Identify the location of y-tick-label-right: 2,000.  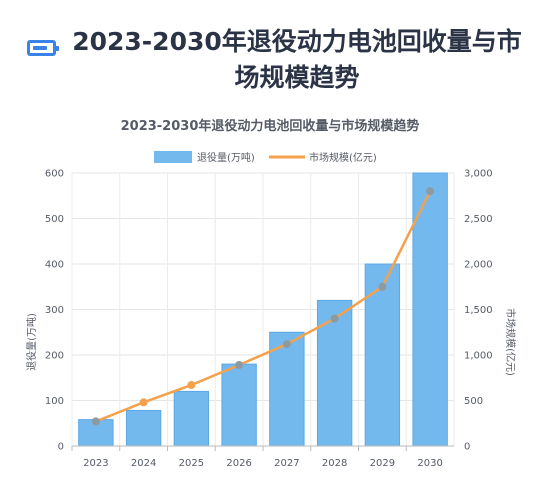
(478, 265).